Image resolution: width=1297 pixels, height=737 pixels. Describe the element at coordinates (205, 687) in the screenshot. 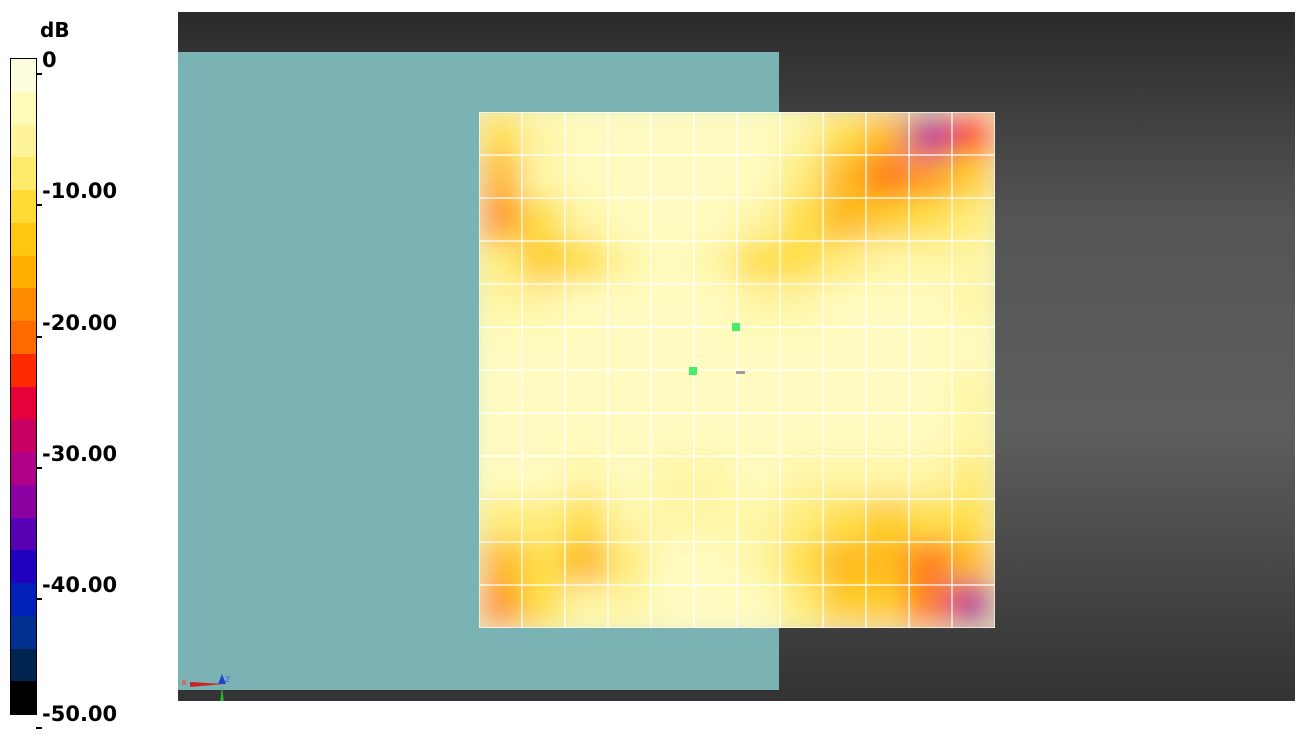

I see `axis-triad: x z y` at that location.